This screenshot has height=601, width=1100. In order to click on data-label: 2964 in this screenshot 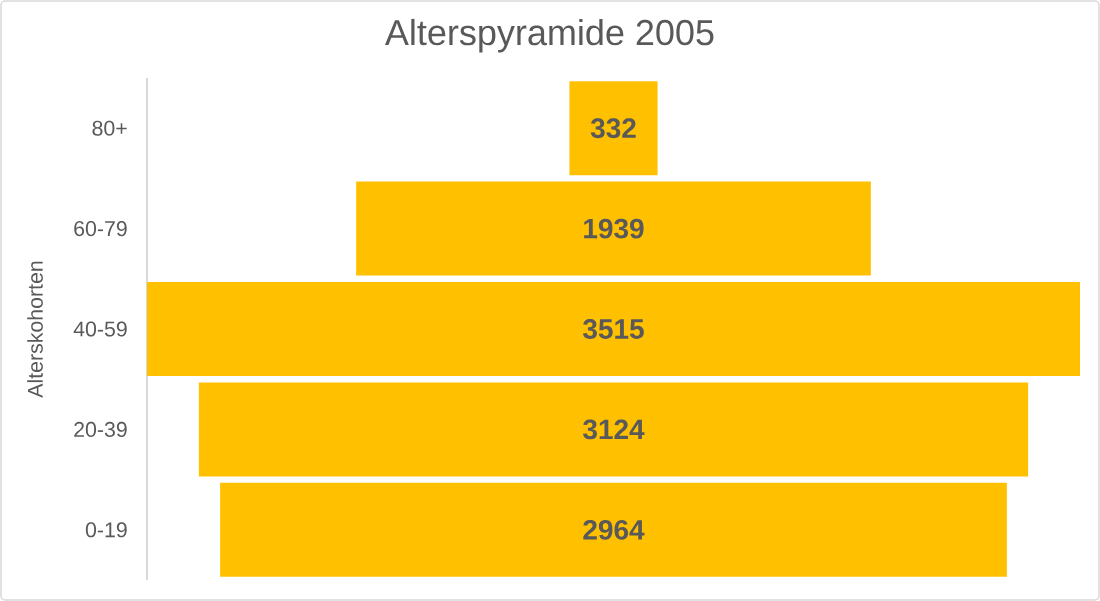, I will do `click(614, 529)`.